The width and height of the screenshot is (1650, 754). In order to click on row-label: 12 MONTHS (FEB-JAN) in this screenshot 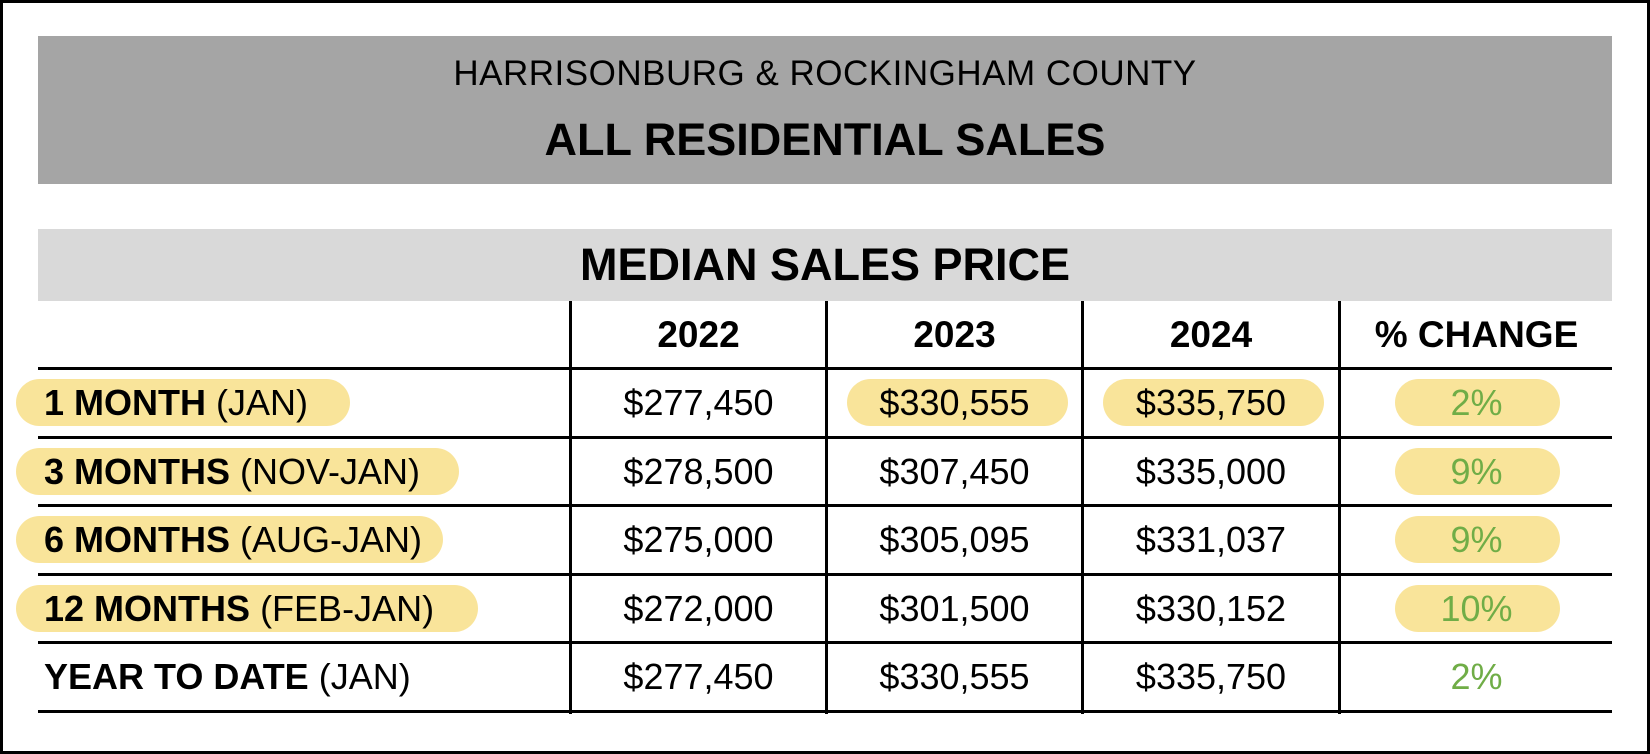, I will do `click(239, 609)`.